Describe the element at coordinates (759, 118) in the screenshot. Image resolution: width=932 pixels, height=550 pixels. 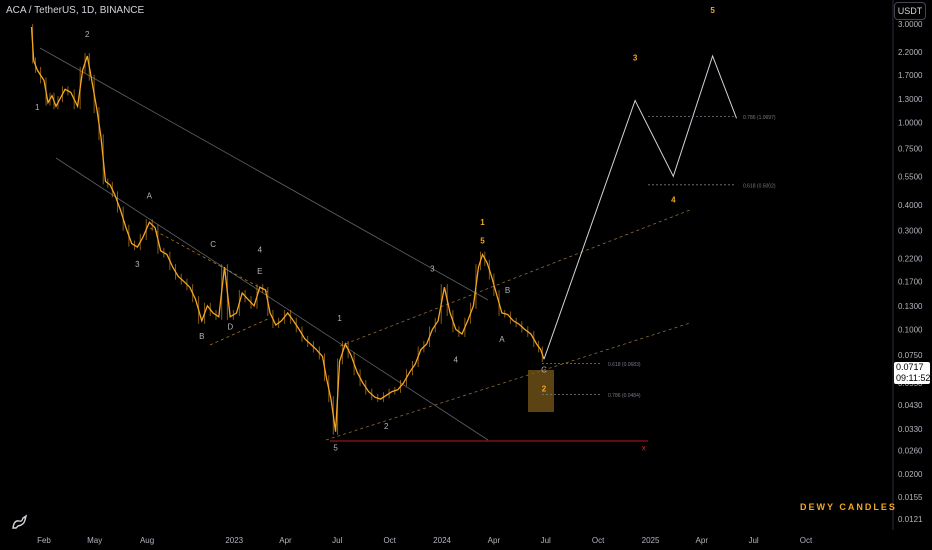
I see `fib-level-label: 0.786 (1.0697)` at that location.